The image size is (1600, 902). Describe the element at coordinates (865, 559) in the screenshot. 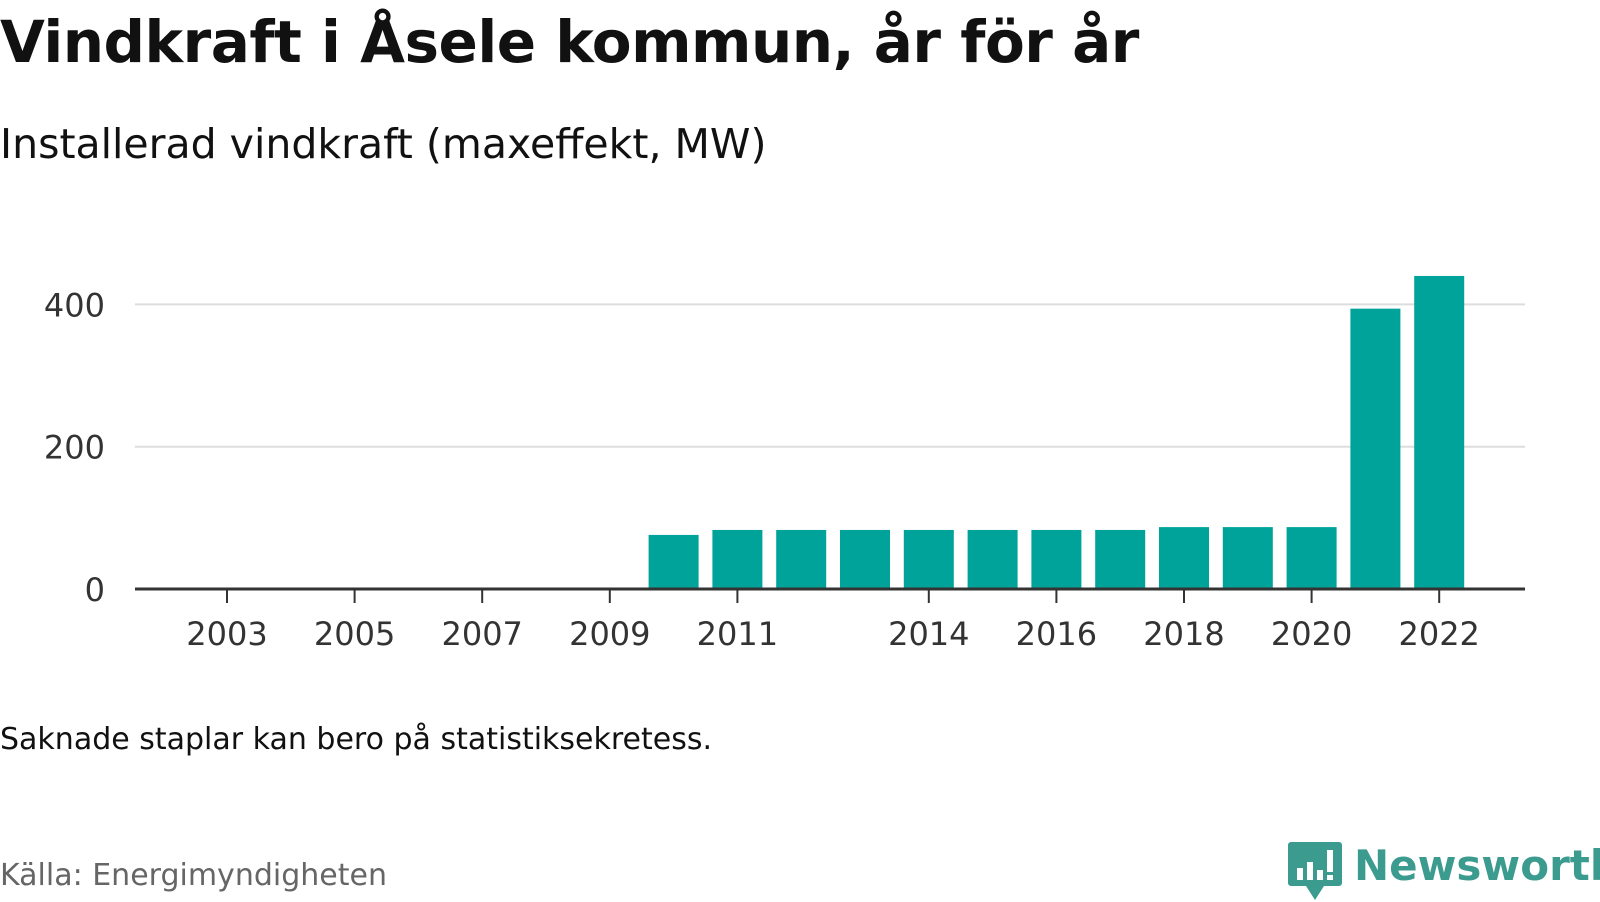

I see `bar-2013` at that location.